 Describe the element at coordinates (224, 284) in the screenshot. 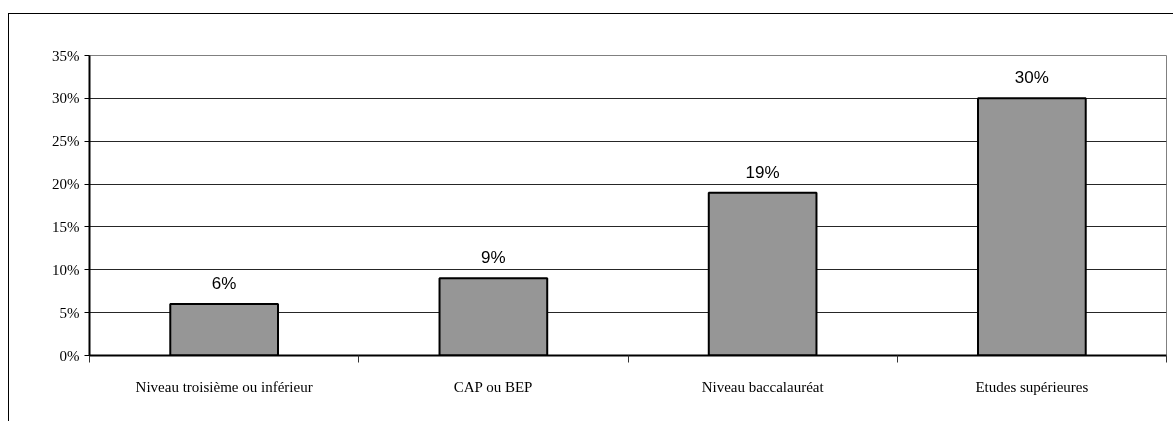

I see `data-label: 6%` at that location.